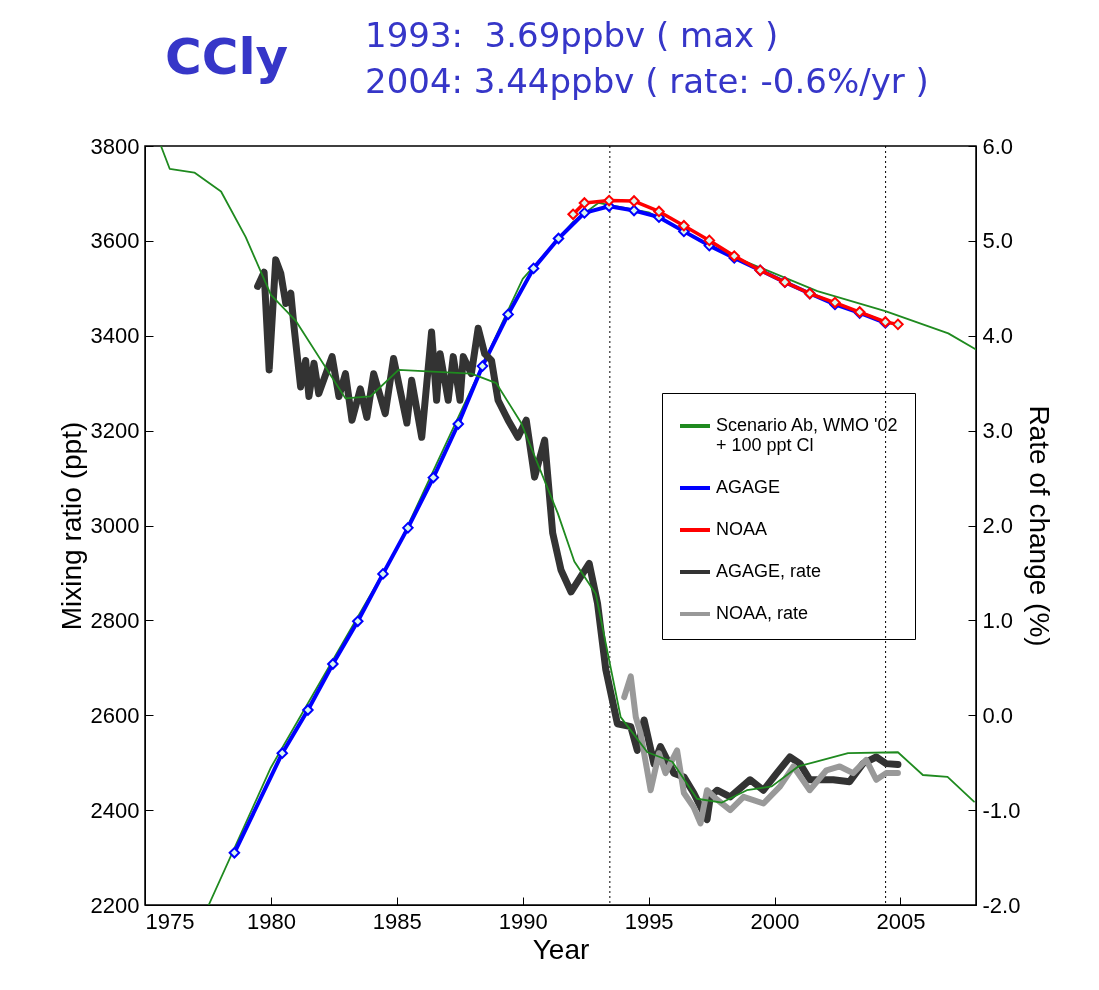 The height and width of the screenshot is (990, 1099). What do you see at coordinates (998, 525) in the screenshot?
I see `y2-tick-label: 2.0` at bounding box center [998, 525].